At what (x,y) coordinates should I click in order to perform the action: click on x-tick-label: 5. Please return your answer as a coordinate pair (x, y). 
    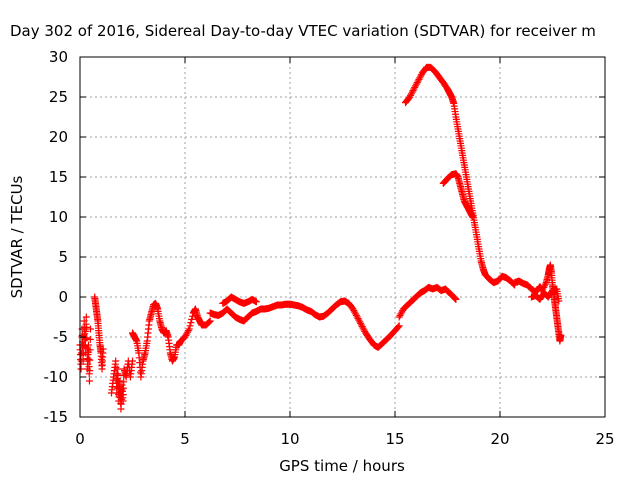
    Looking at the image, I should click on (185, 439).